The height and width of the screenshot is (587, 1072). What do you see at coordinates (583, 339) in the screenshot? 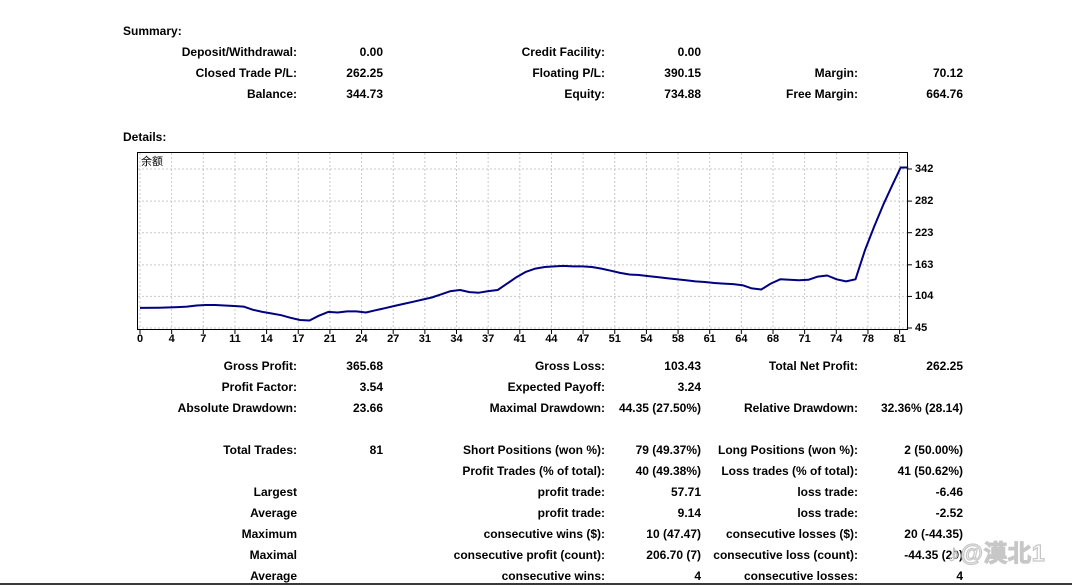
I see `x-tick-label: 47` at bounding box center [583, 339].